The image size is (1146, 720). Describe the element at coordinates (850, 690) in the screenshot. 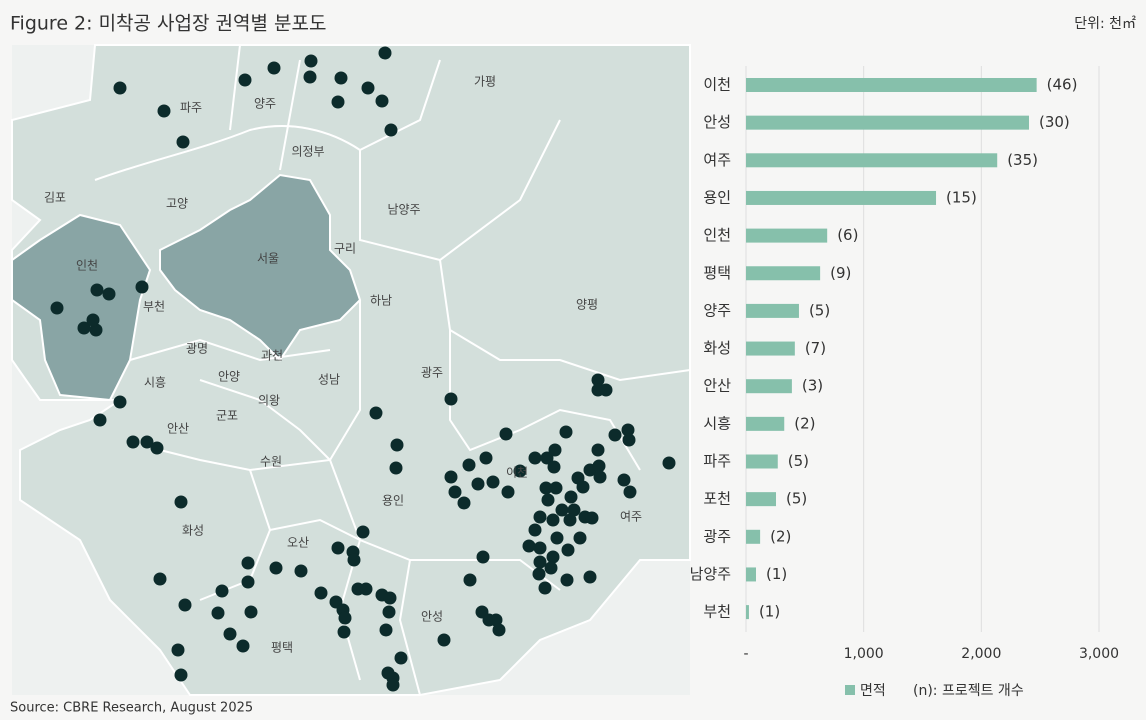

I see `legend-swatch` at that location.